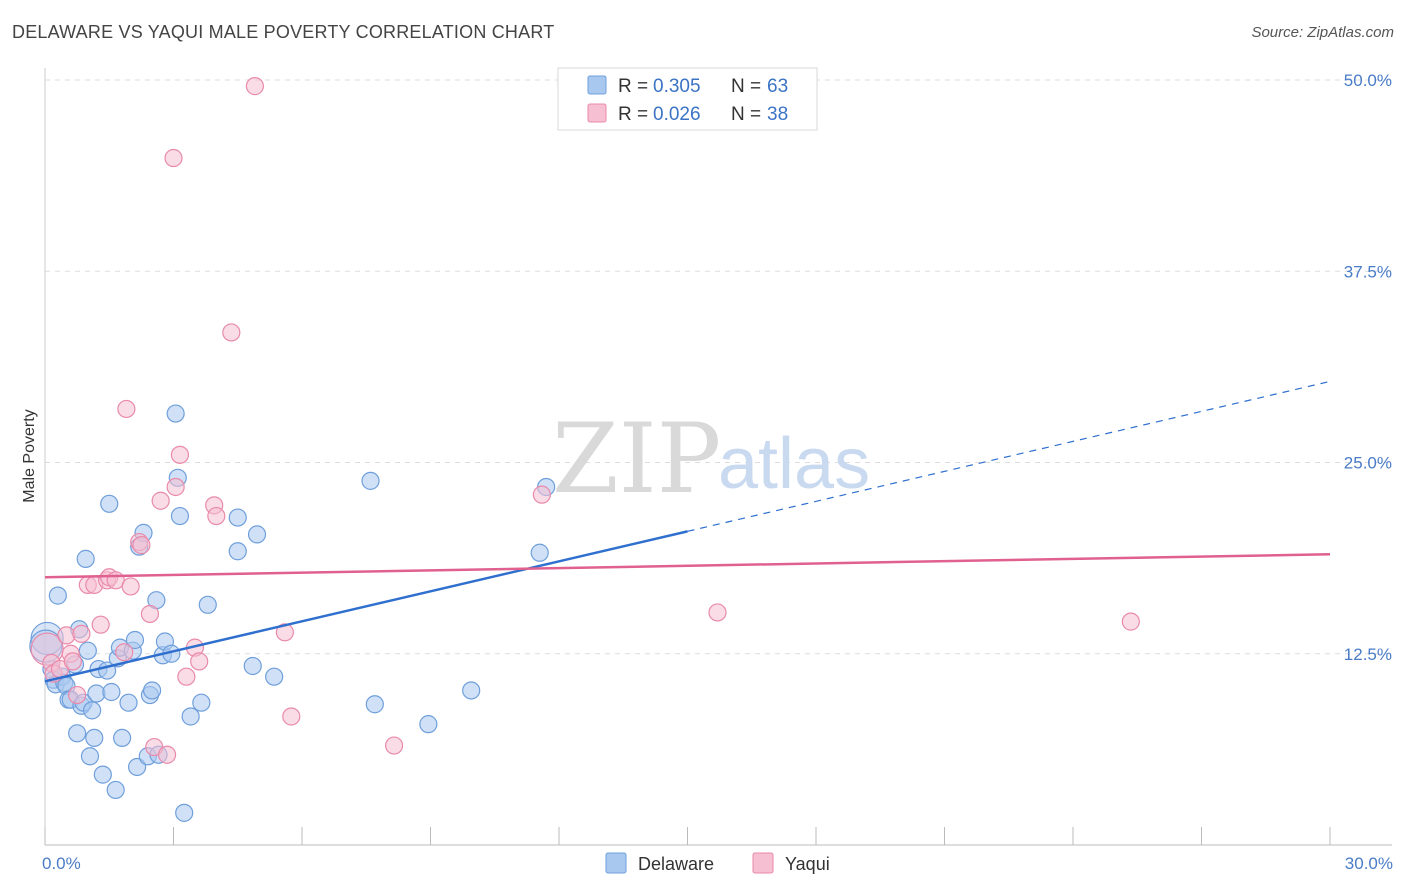  I want to click on legend-n-label-yaqui: N =, so click(746, 114).